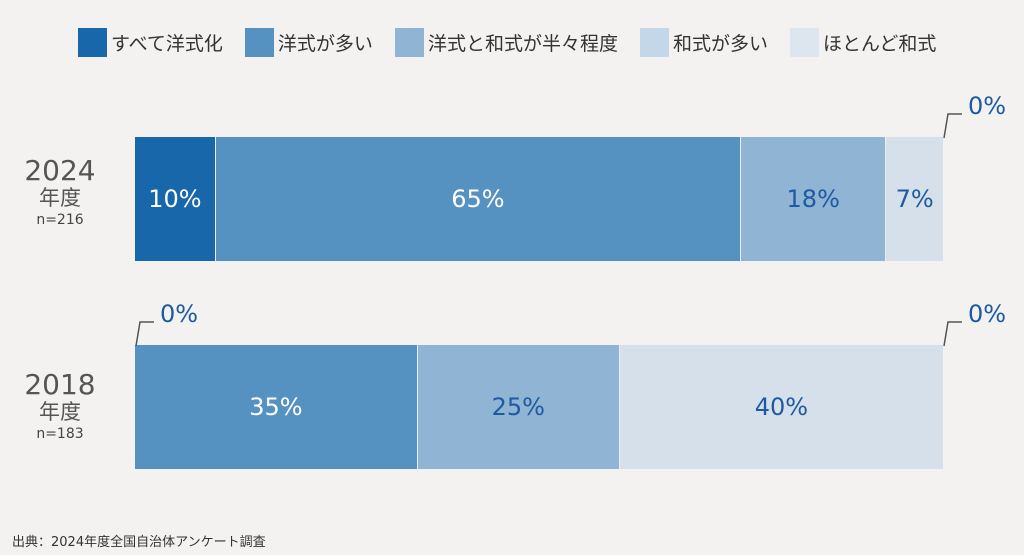  What do you see at coordinates (60, 220) in the screenshot?
I see `row-sample-size: n=216` at bounding box center [60, 220].